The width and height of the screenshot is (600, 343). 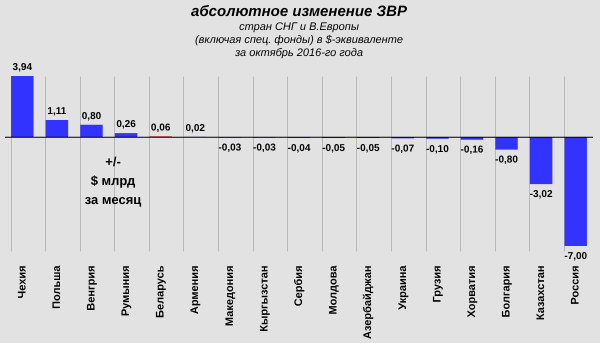 What do you see at coordinates (196, 128) in the screenshot?
I see `data-label: 0,02` at bounding box center [196, 128].